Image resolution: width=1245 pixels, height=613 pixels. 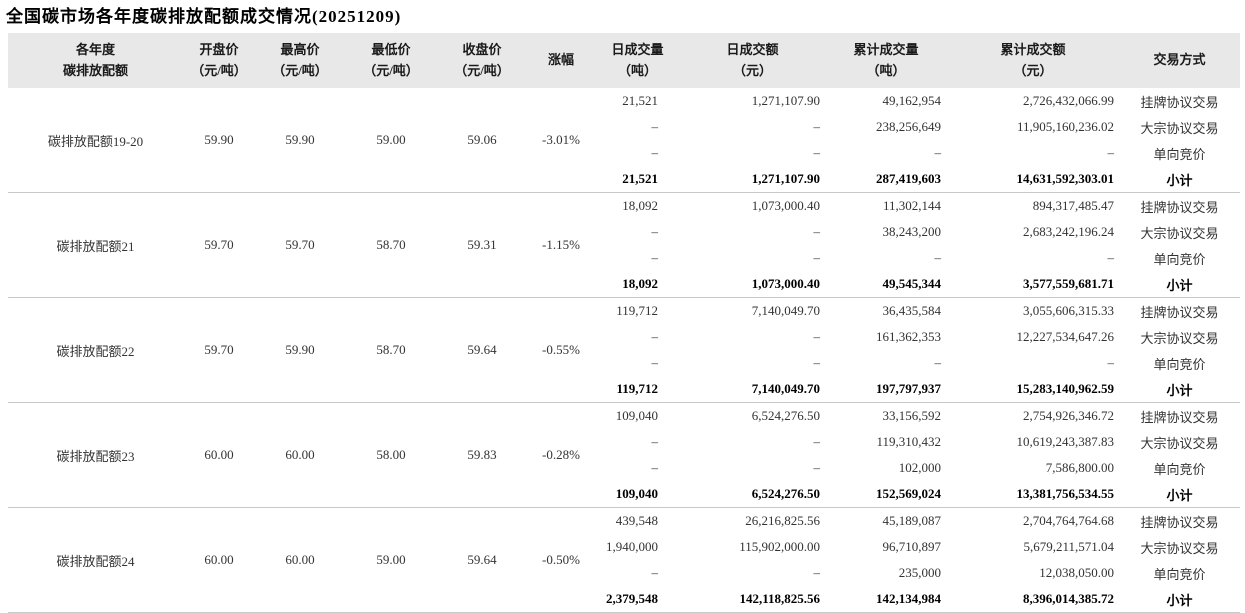 What do you see at coordinates (624, 468) in the screenshot?
I see `detail-row: – – 102,000 7,586,800.00 单向竞价` at bounding box center [624, 468].